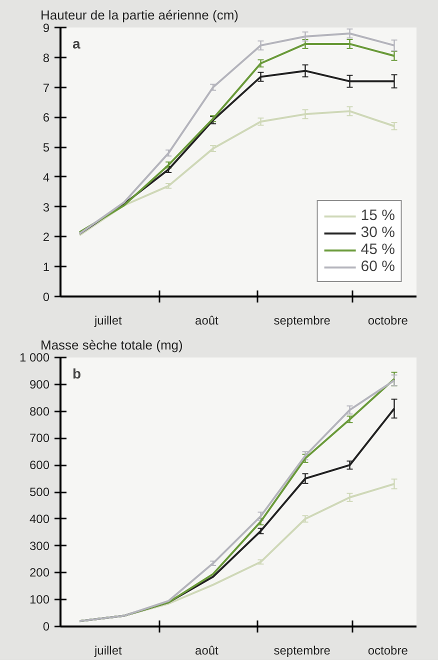 This screenshot has width=438, height=669. Describe the element at coordinates (377, 266) in the screenshot. I see `legend-label: 60 %` at that location.